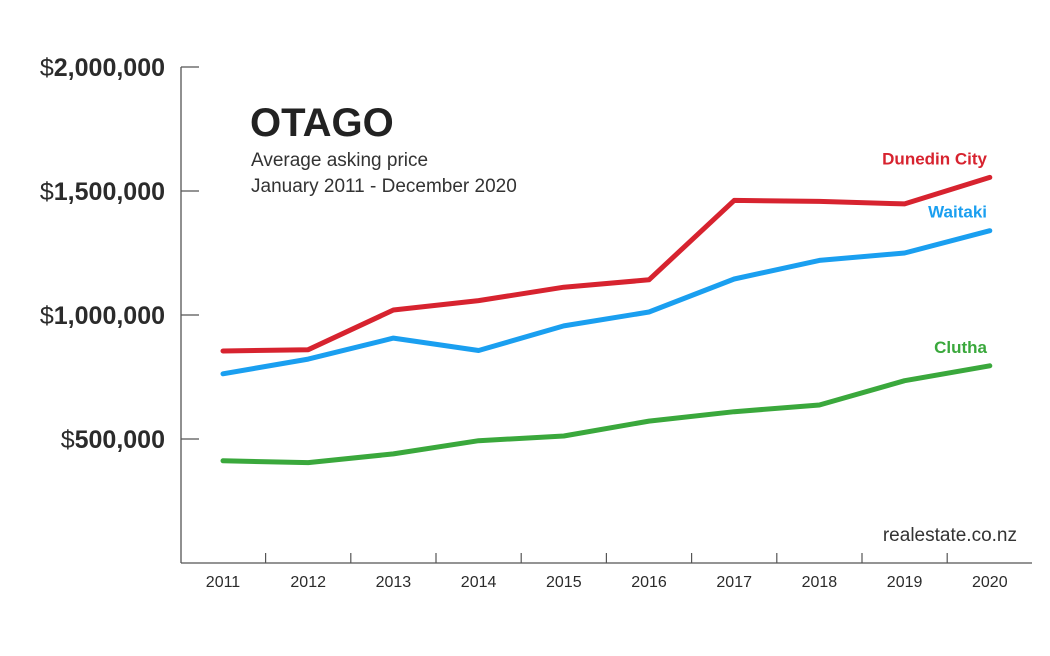 The height and width of the screenshot is (656, 1050). What do you see at coordinates (119, 254) in the screenshot?
I see `y-ticks: $500,000$1,000,000$1,500,000$2,000,000` at bounding box center [119, 254].